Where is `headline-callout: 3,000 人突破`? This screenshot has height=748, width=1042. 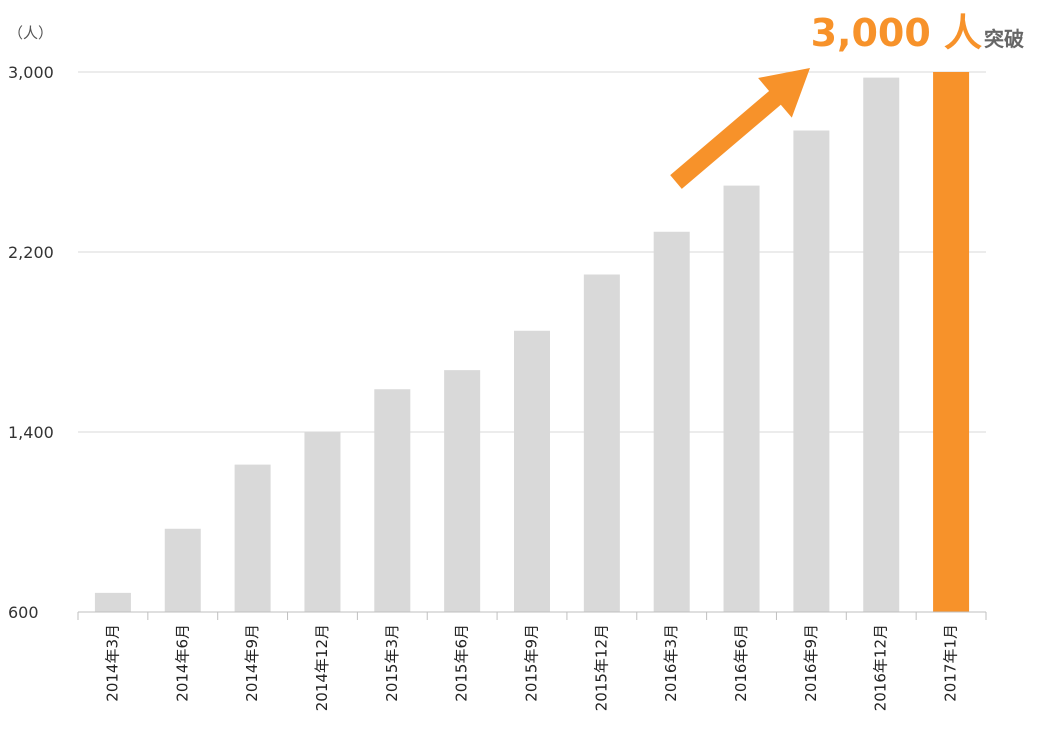 headline-callout: 3,000 人突破 is located at coordinates (917, 29).